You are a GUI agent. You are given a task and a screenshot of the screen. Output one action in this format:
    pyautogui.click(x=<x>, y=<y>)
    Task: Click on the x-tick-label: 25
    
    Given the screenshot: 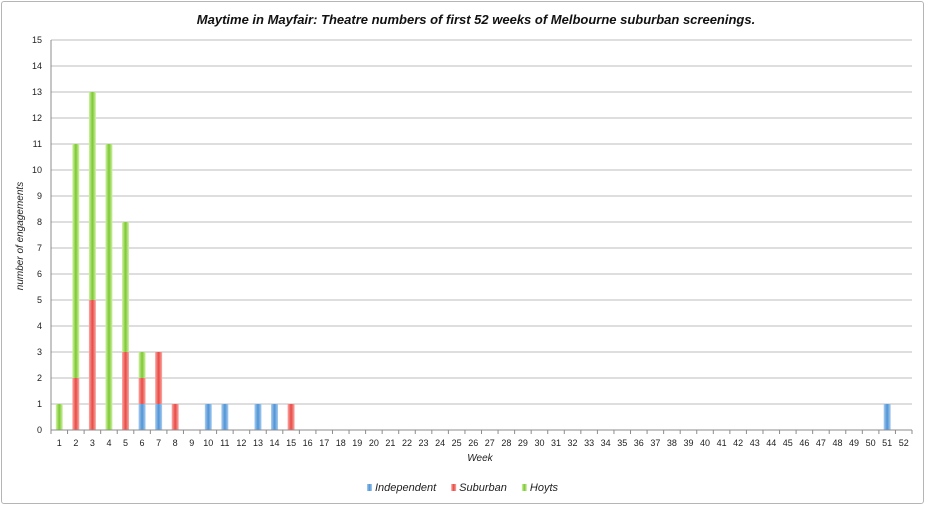 What is the action you would take?
    pyautogui.click(x=457, y=443)
    